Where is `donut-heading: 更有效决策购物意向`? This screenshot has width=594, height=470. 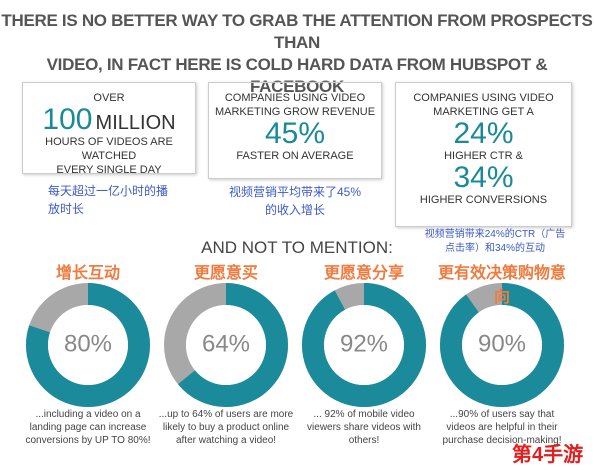 donut-heading: 更有效决策购物意向 is located at coordinates (501, 285).